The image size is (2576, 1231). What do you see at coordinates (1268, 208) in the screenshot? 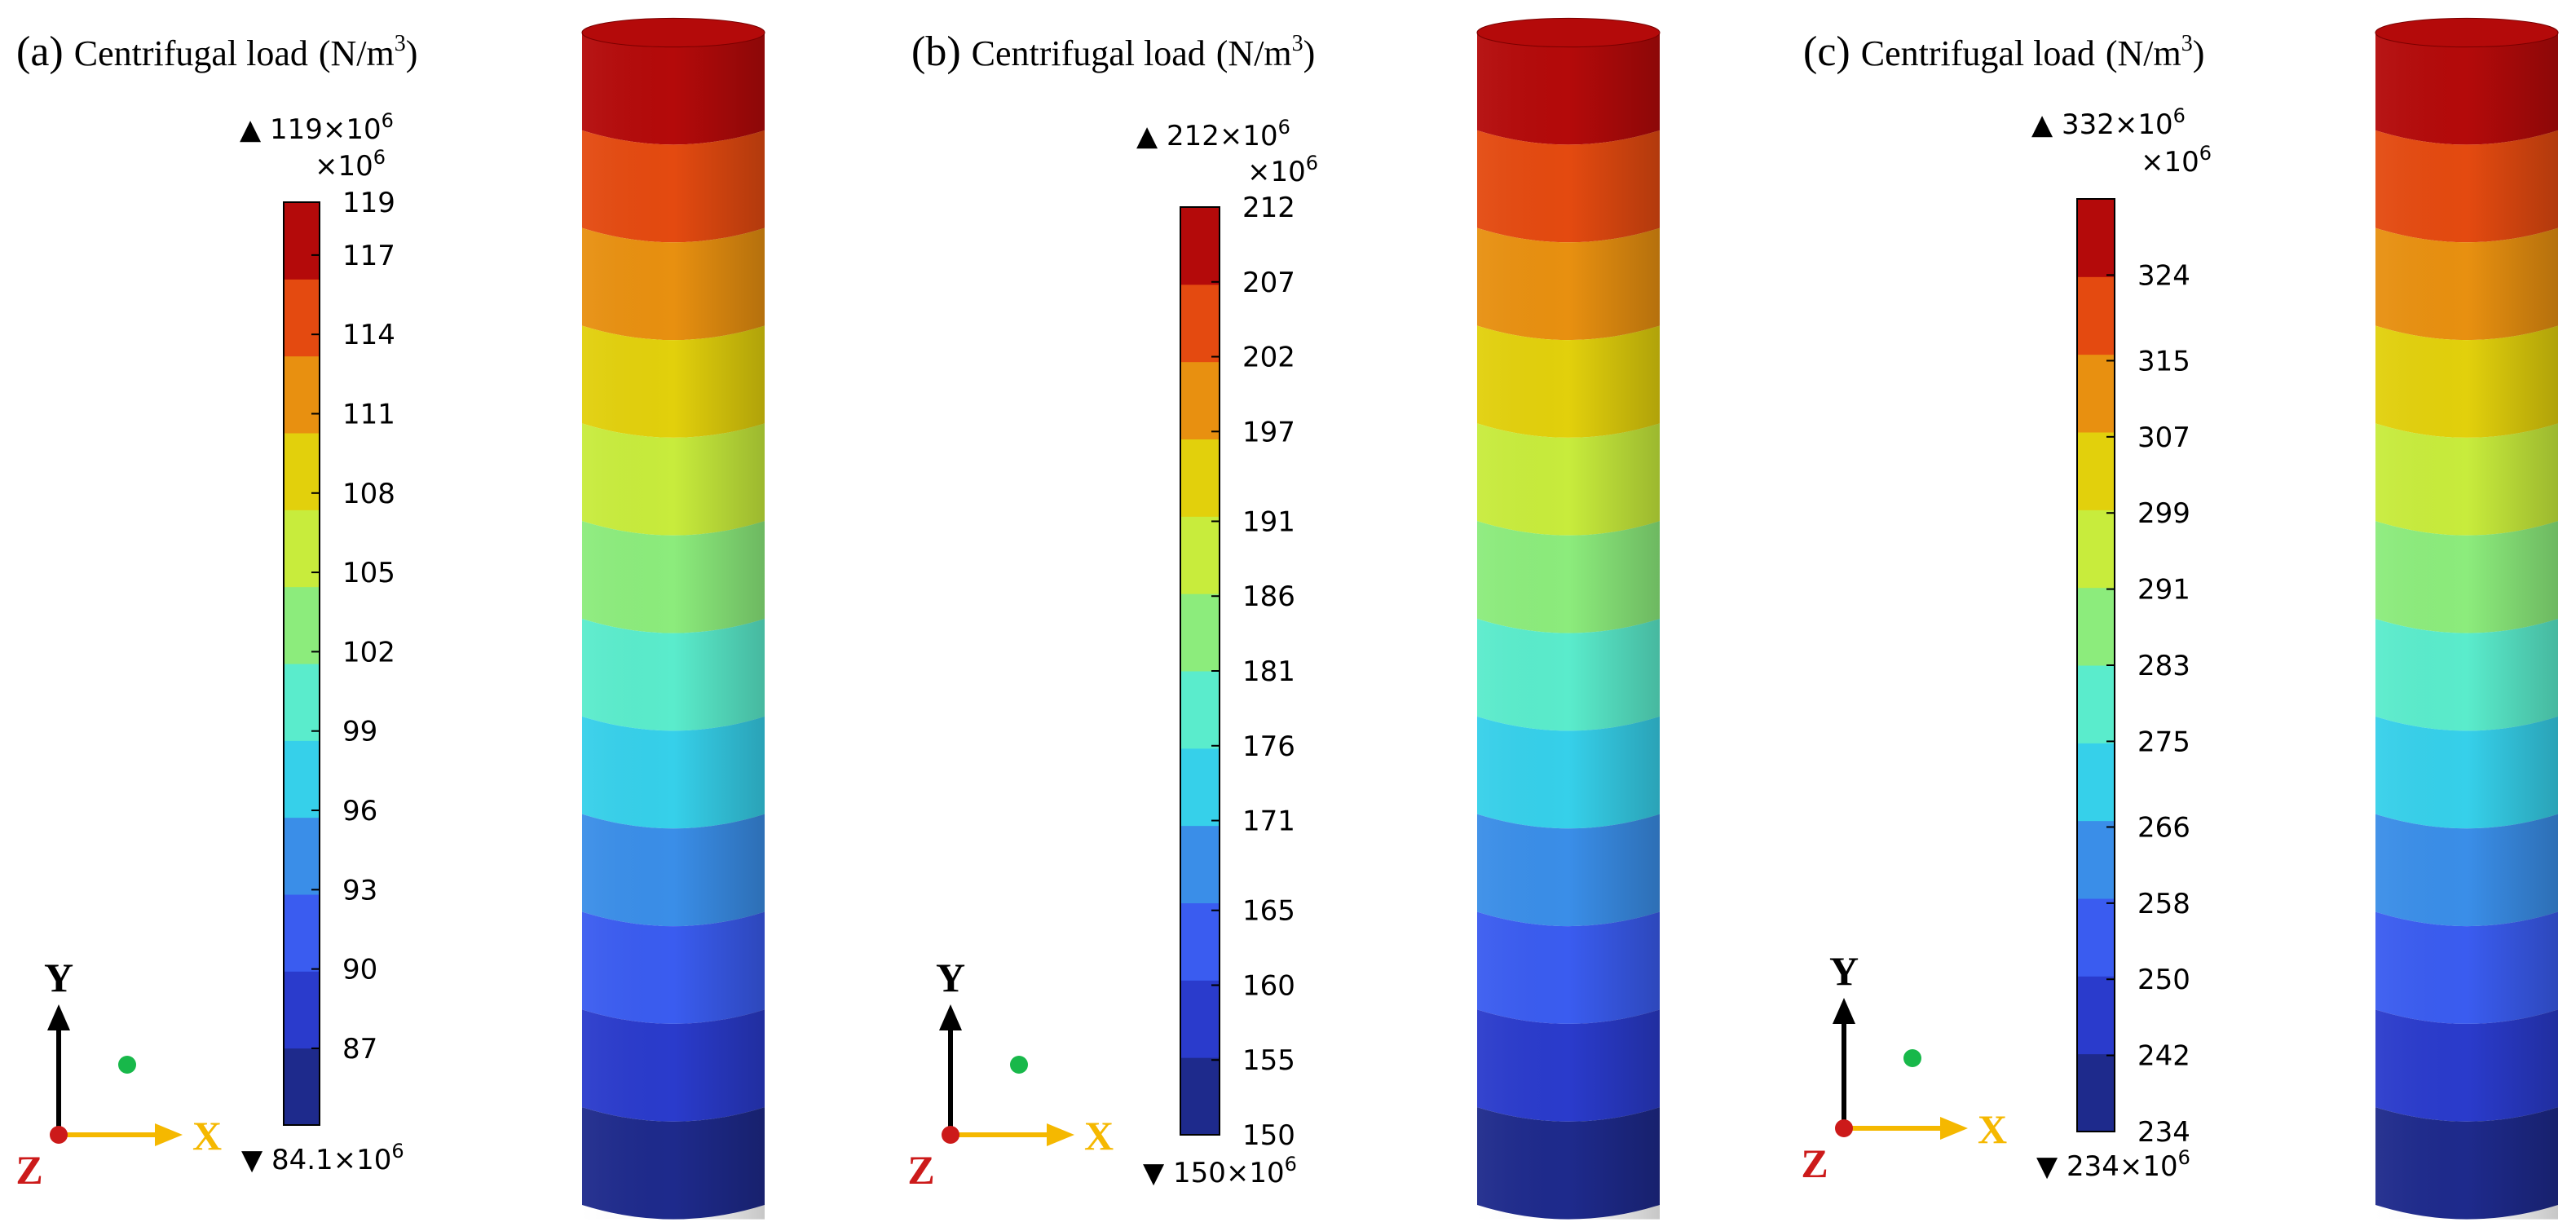
I see `colorbar-tick-label: 212` at bounding box center [1268, 208].